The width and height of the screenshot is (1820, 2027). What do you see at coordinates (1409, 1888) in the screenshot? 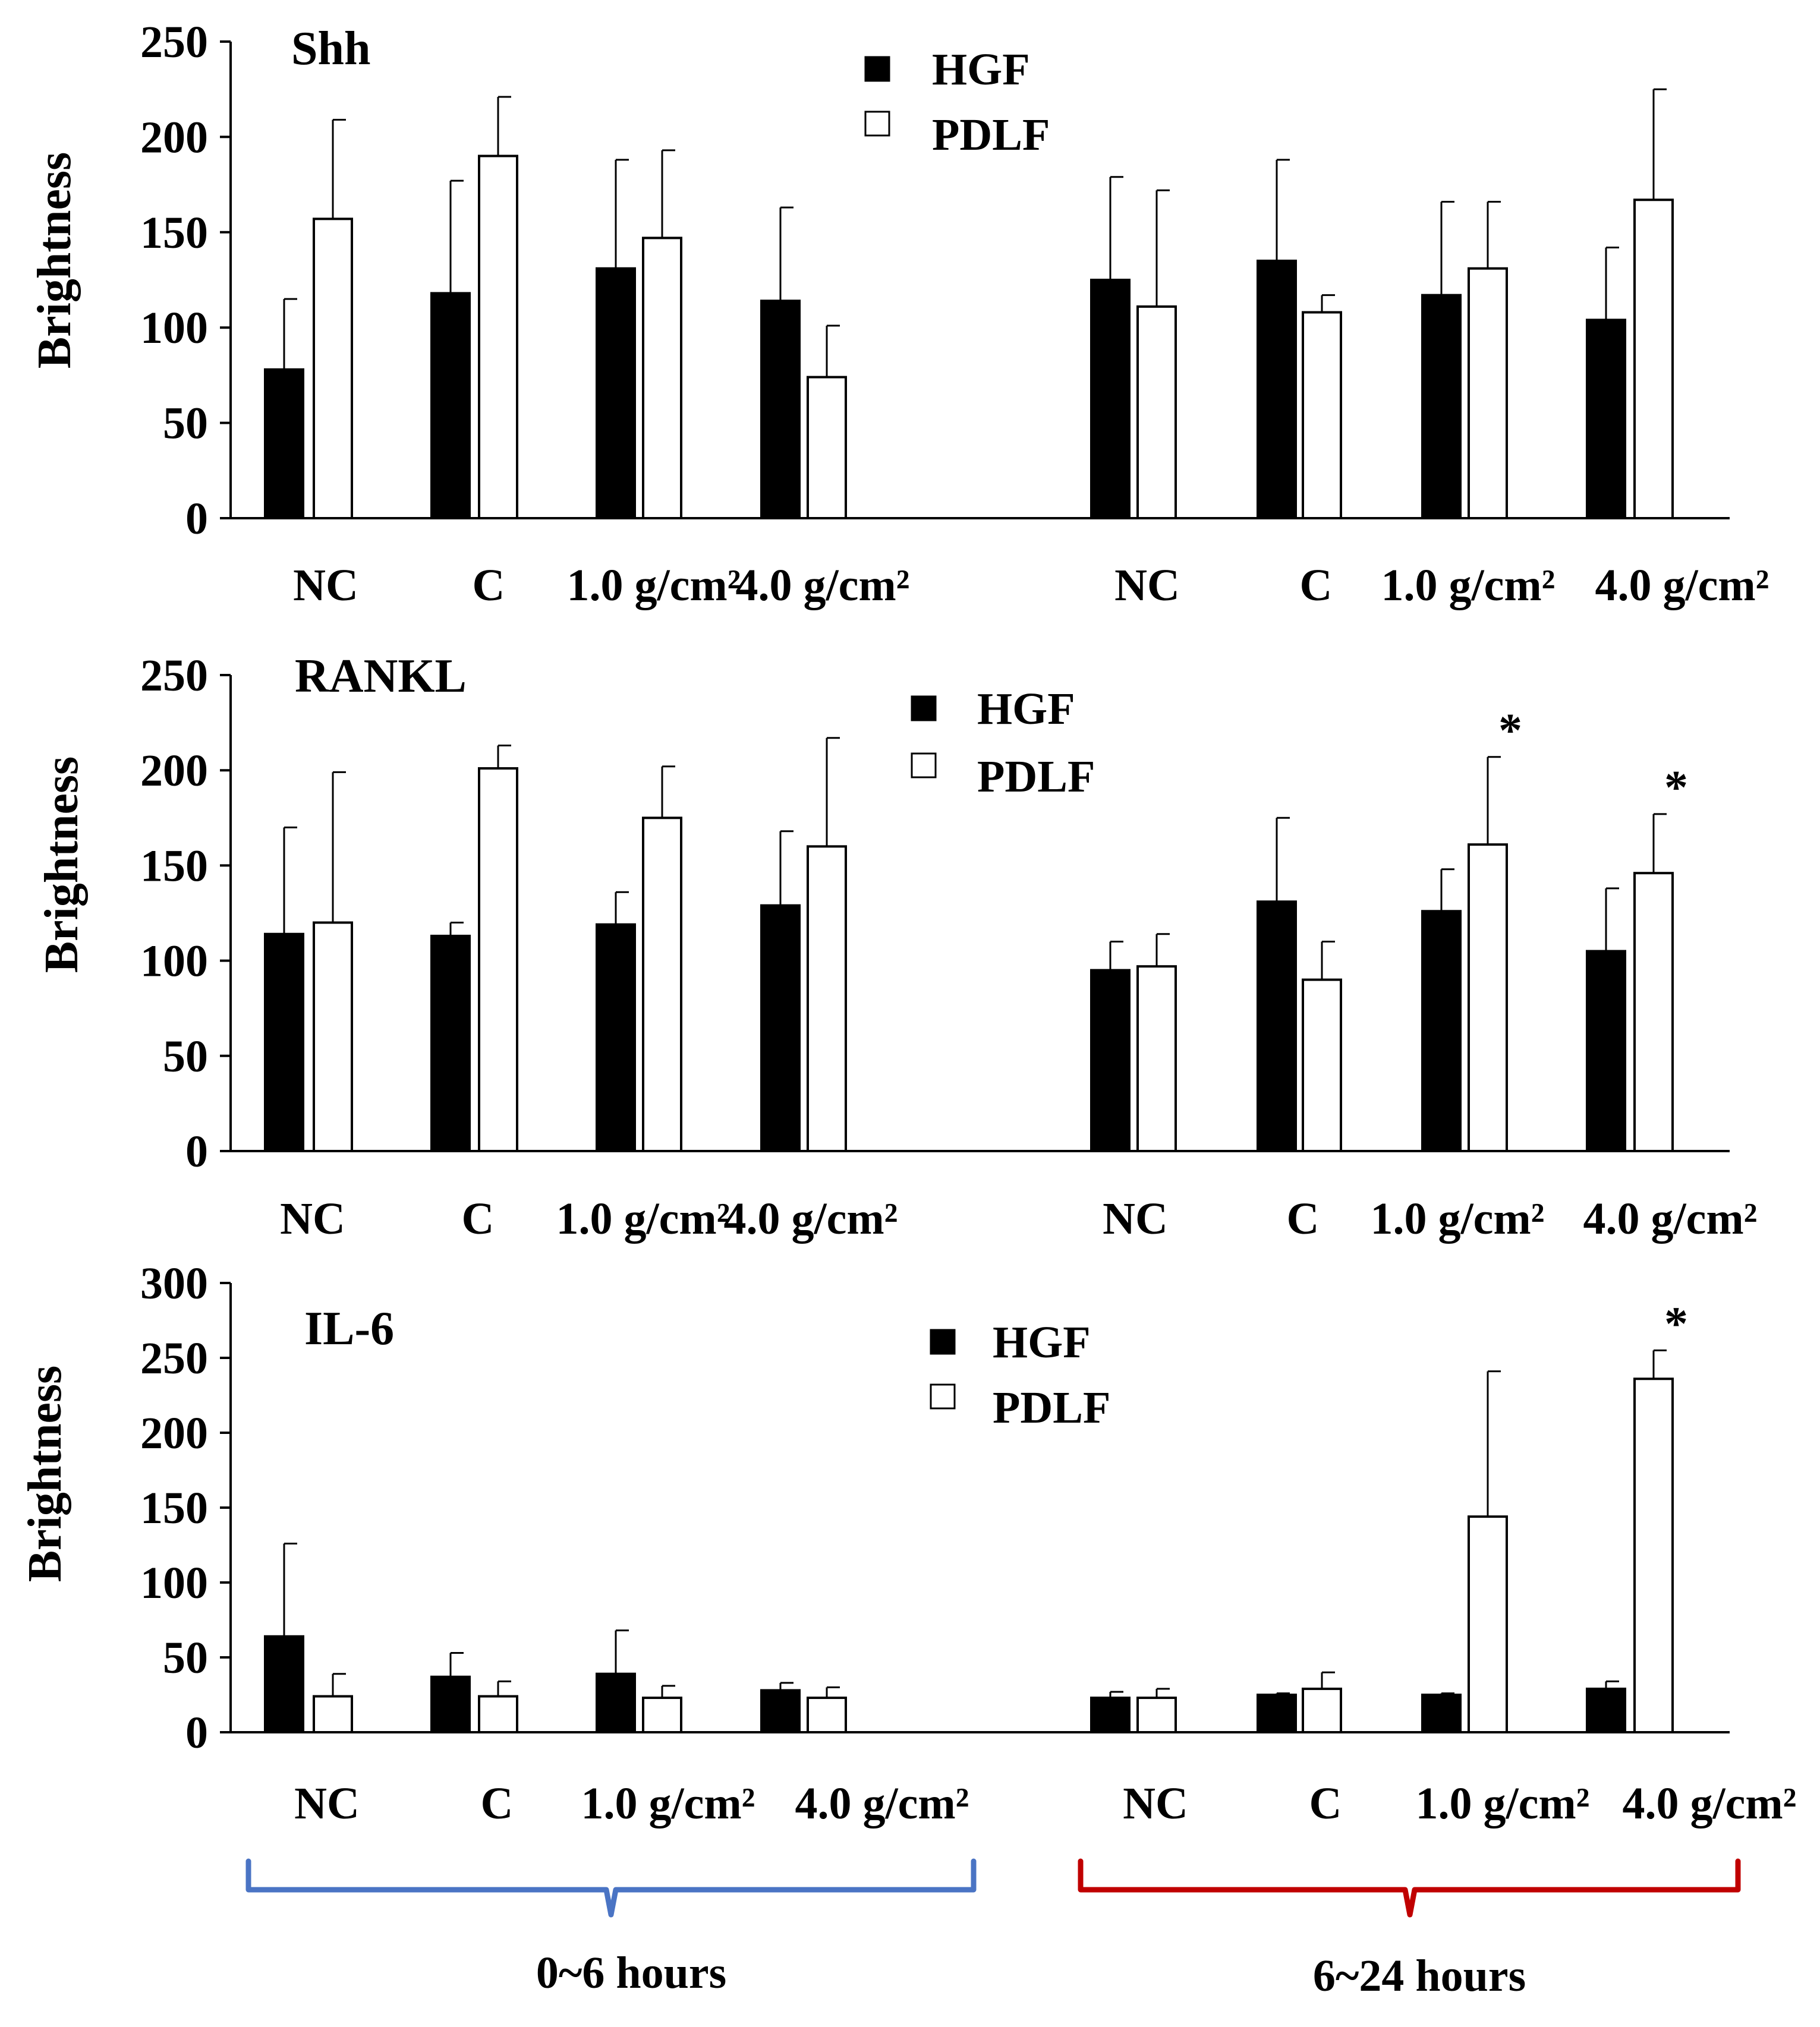
I see `bracket-late` at bounding box center [1409, 1888].